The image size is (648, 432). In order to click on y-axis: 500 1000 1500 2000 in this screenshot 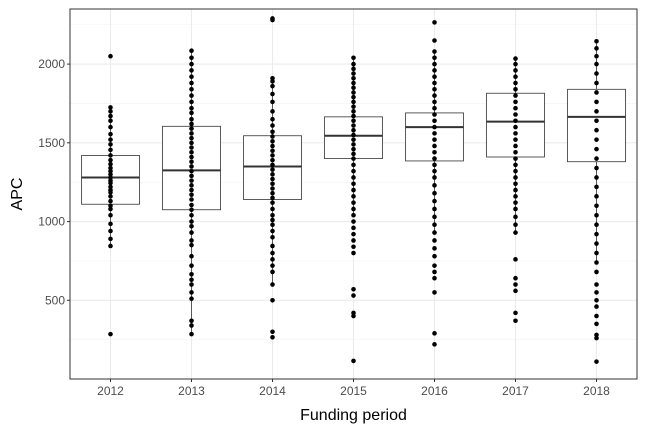, I will do `click(54, 182)`.